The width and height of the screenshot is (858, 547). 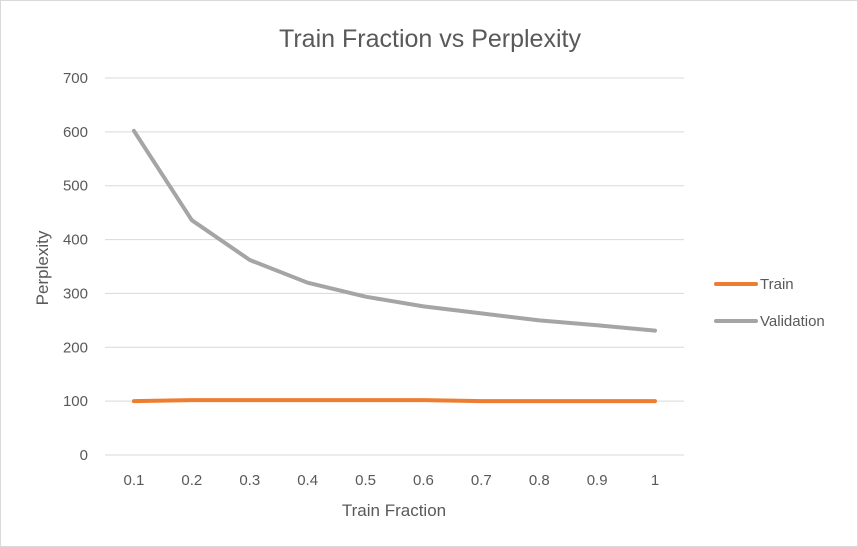 What do you see at coordinates (307, 480) in the screenshot?
I see `x-tick-label: 0.4` at bounding box center [307, 480].